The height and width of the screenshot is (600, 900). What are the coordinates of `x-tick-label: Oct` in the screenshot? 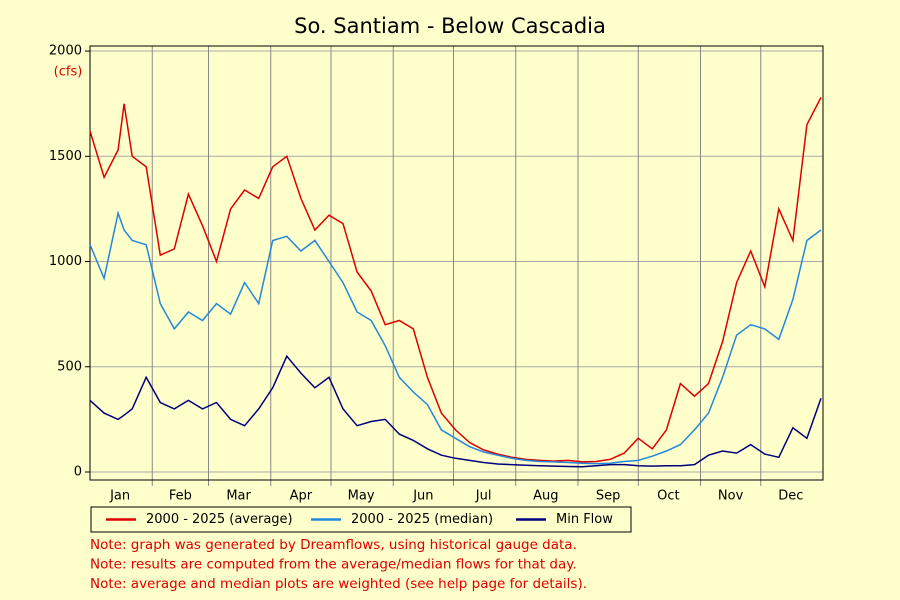 It's located at (668, 496).